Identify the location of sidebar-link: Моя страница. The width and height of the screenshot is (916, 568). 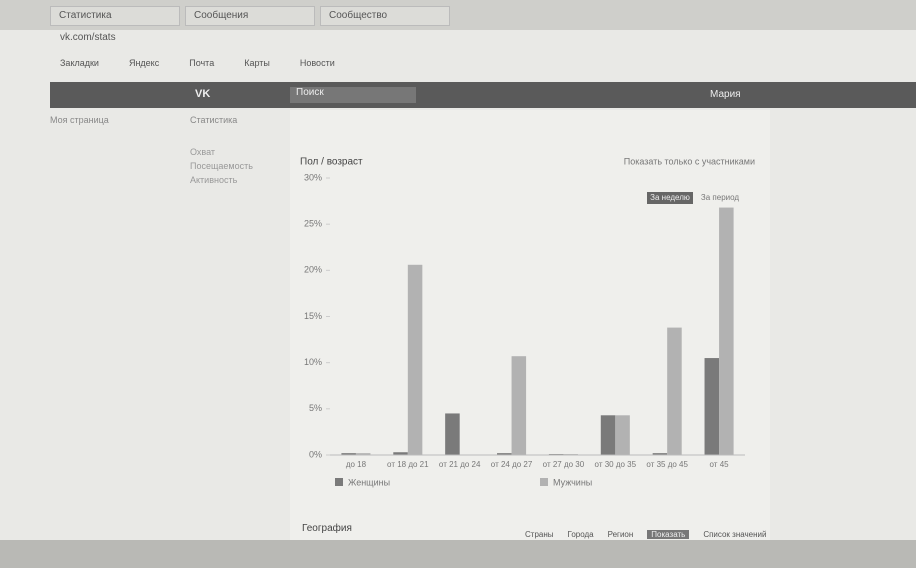
(79, 120).